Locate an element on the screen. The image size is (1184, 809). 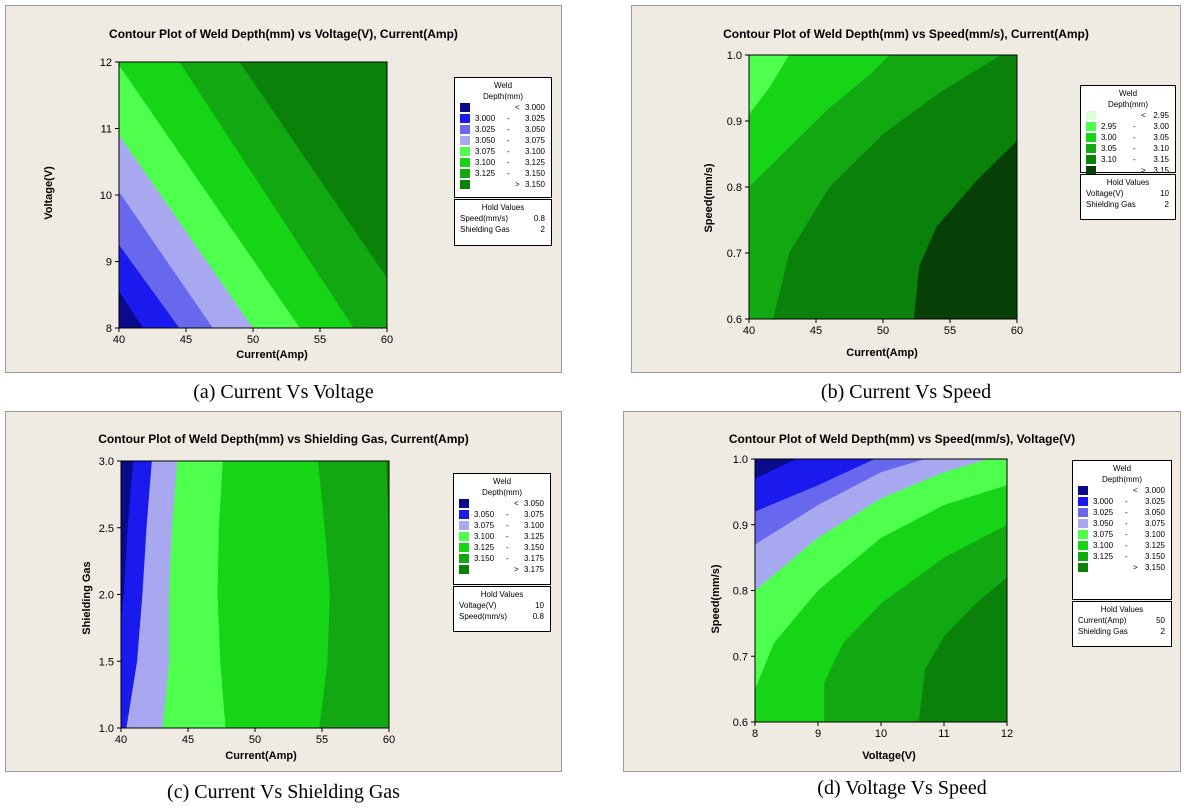
legend-high: 3.15 is located at coordinates (1161, 159).